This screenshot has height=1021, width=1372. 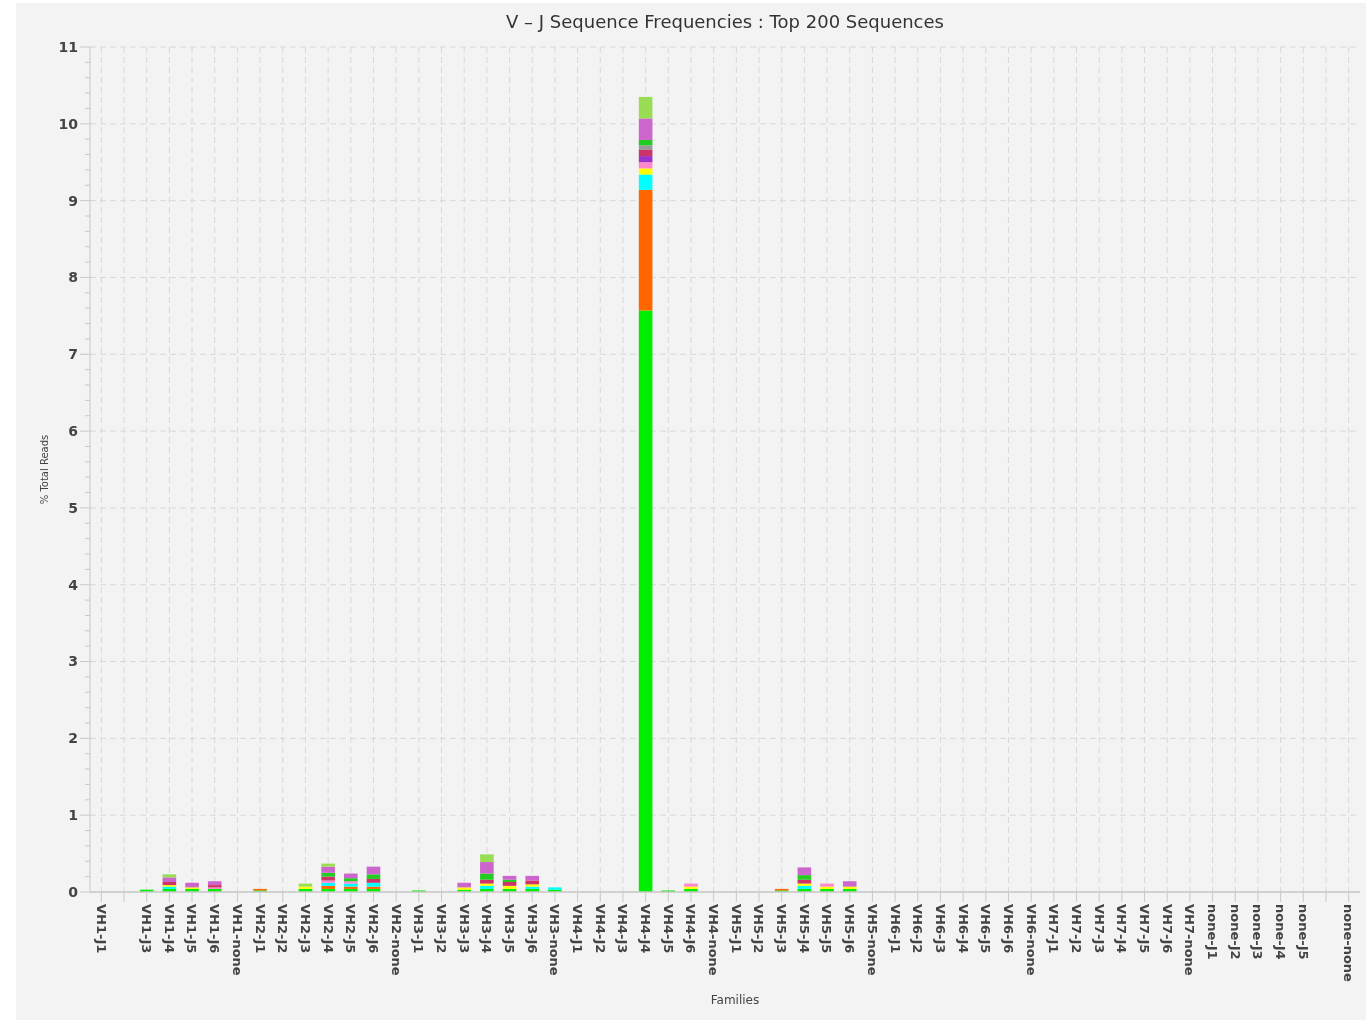 What do you see at coordinates (940, 929) in the screenshot?
I see `x-tick-label: VH6-J3` at bounding box center [940, 929].